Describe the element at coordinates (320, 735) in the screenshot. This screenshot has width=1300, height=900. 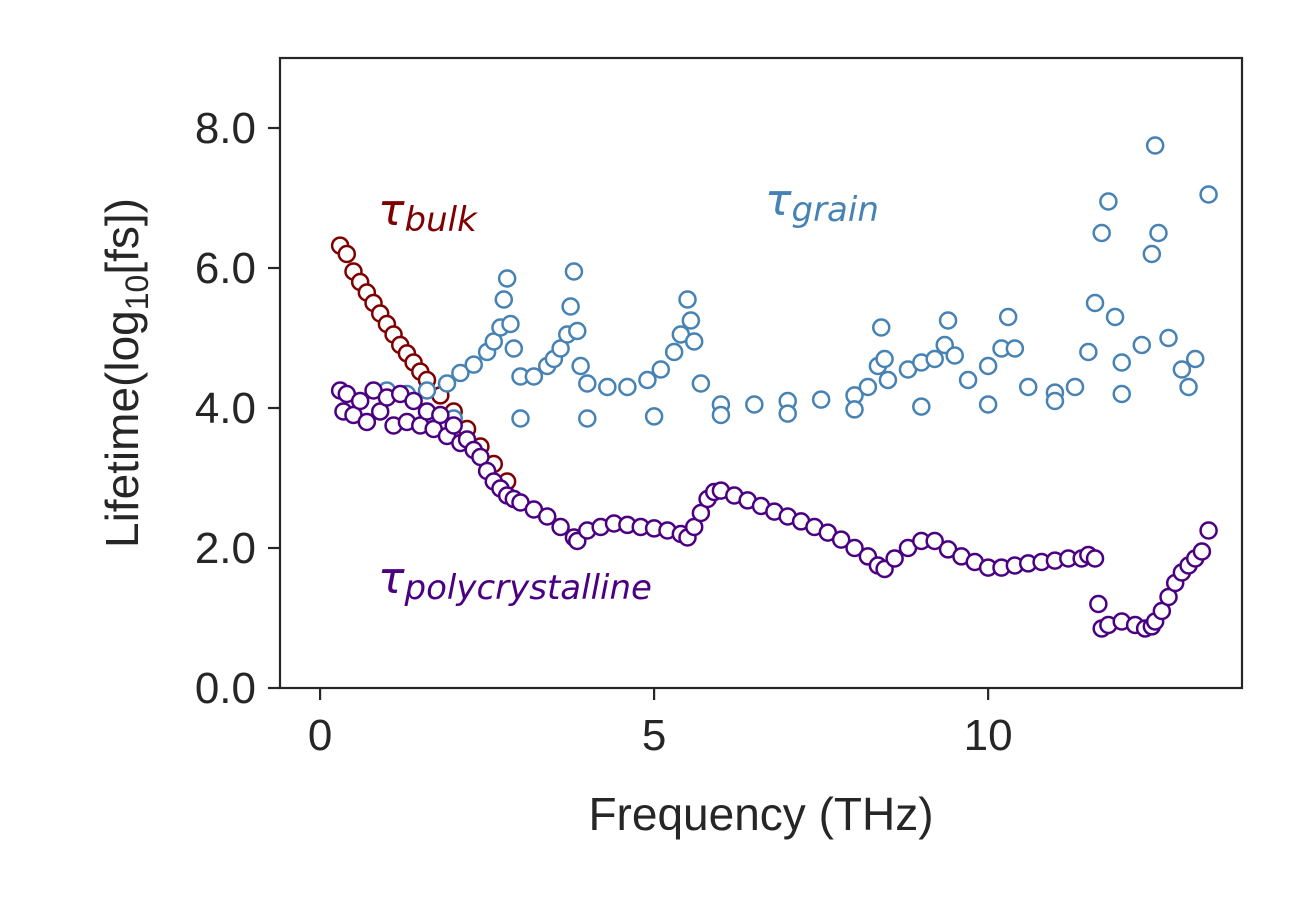
I see `x-tick-label: 0` at that location.